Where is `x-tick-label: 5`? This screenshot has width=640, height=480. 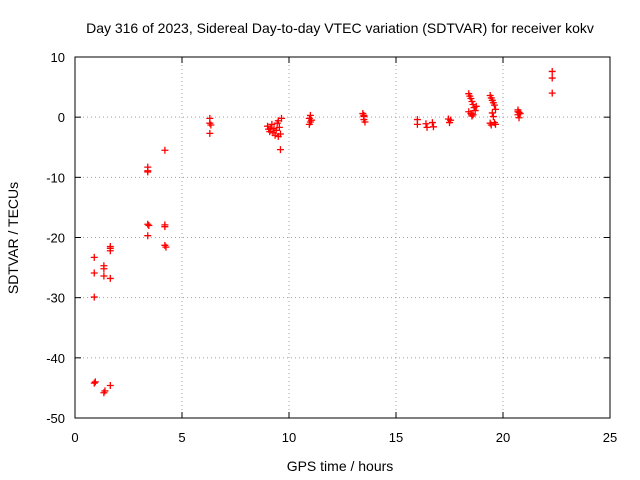 x-tick-label: 5 is located at coordinates (181, 437).